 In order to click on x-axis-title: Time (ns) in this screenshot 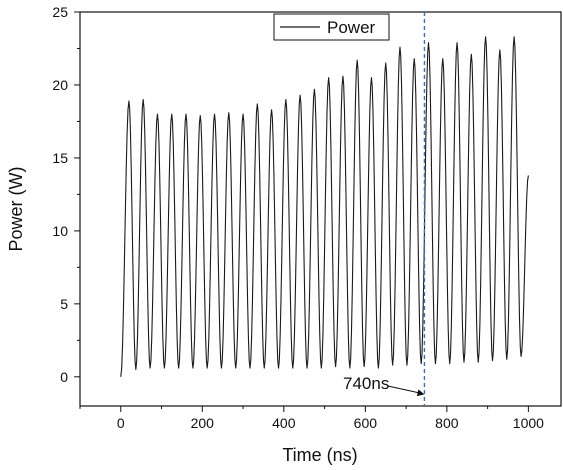, I will do `click(319, 455)`.